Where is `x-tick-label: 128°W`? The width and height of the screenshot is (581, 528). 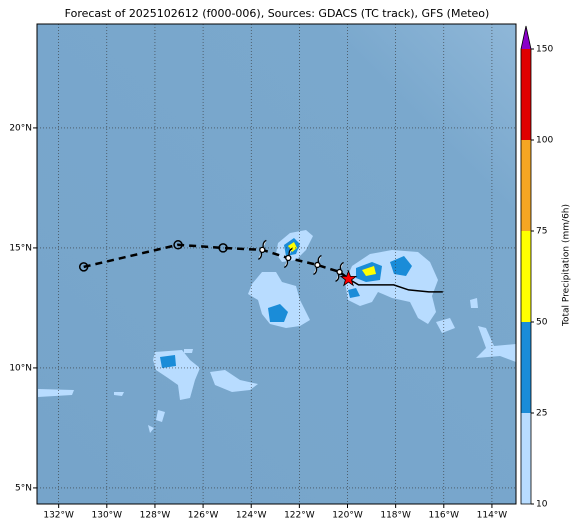 x-tick-label: 128°W is located at coordinates (155, 516).